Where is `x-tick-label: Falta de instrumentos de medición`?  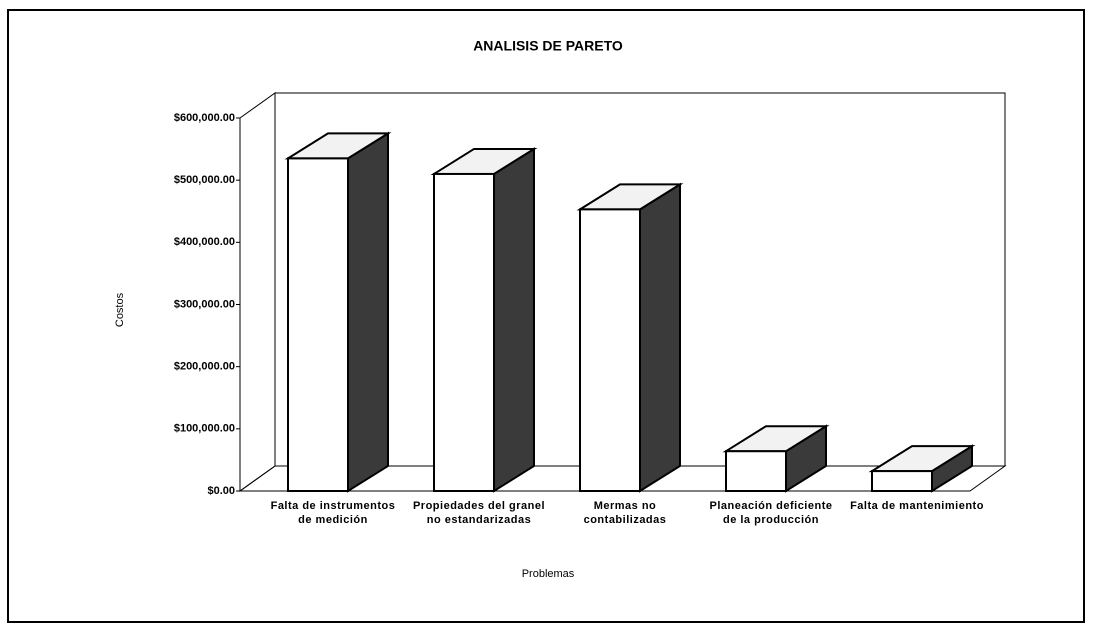
x-tick-label: Falta de instrumentos de medición is located at coordinates (333, 513).